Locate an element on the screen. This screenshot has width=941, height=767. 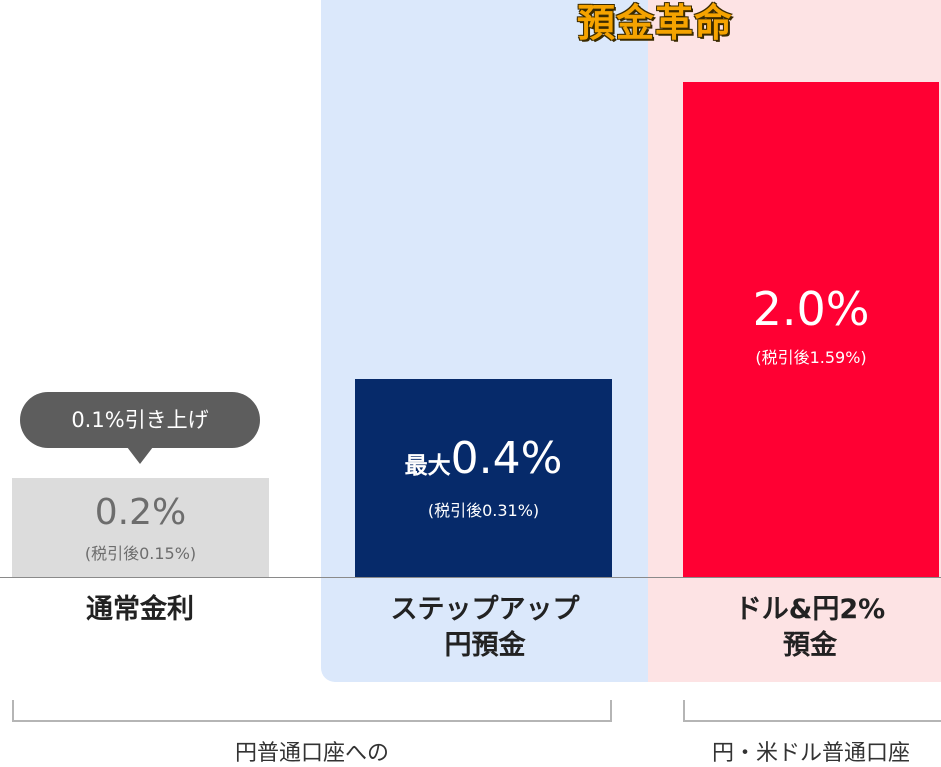
bar-aftertax-label: (税引後1.59%) is located at coordinates (811, 357).